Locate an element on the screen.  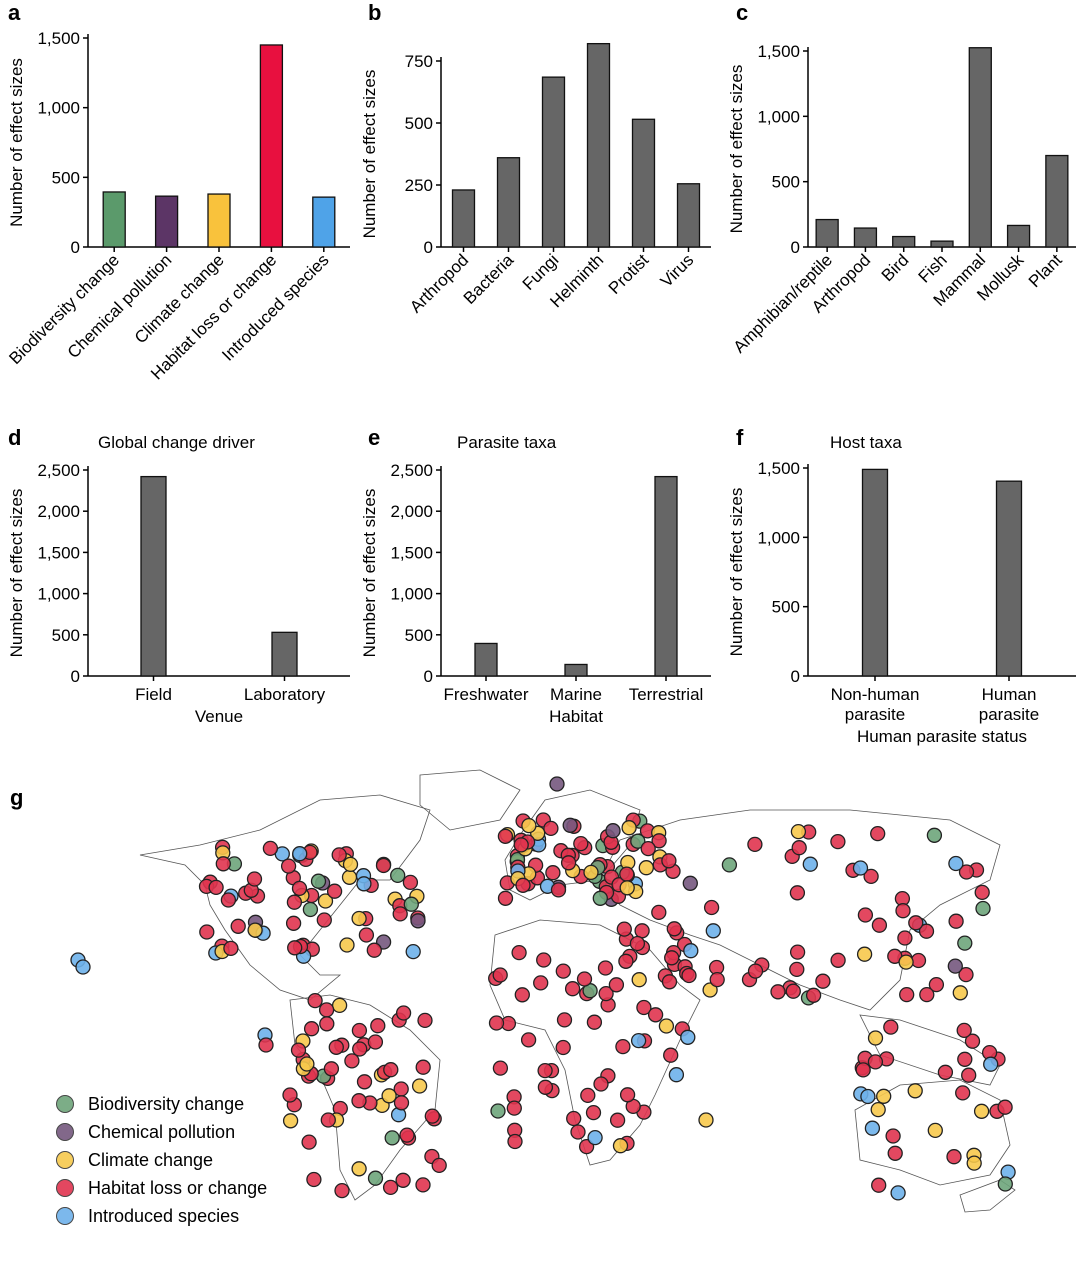
legend-dot-biodiversity is located at coordinates (65, 1104).